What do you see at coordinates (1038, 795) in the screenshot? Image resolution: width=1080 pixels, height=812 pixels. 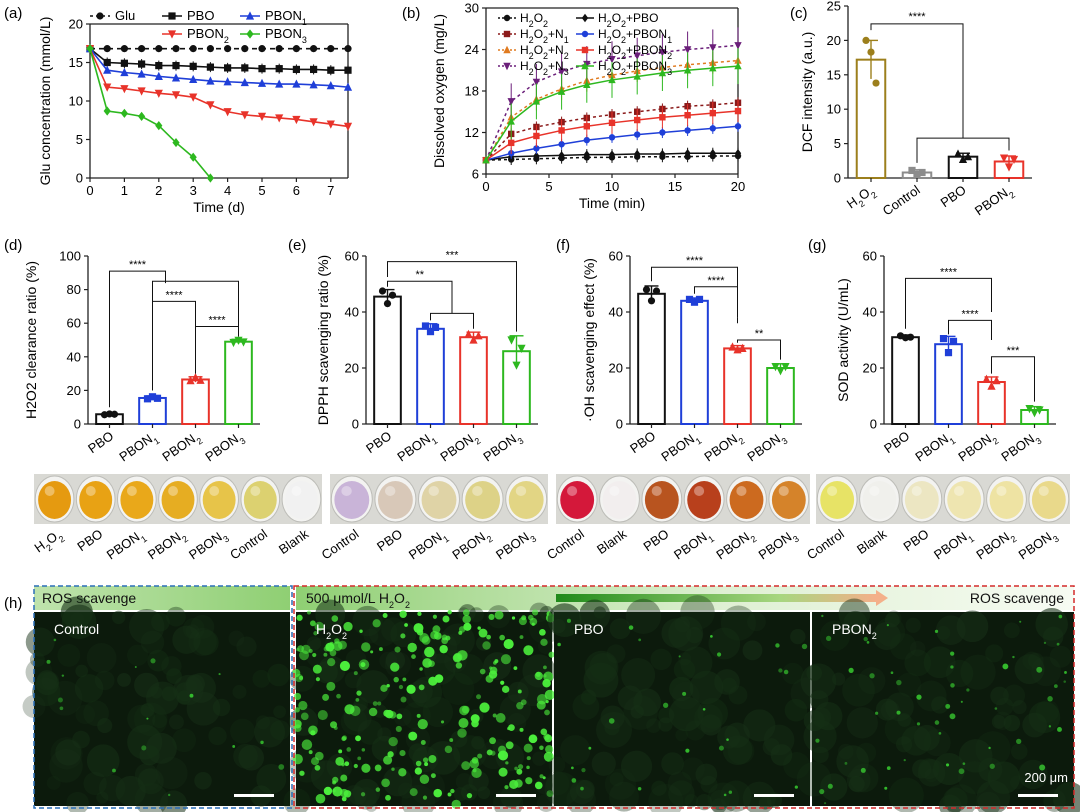 I see `scale-bar` at bounding box center [1038, 795].